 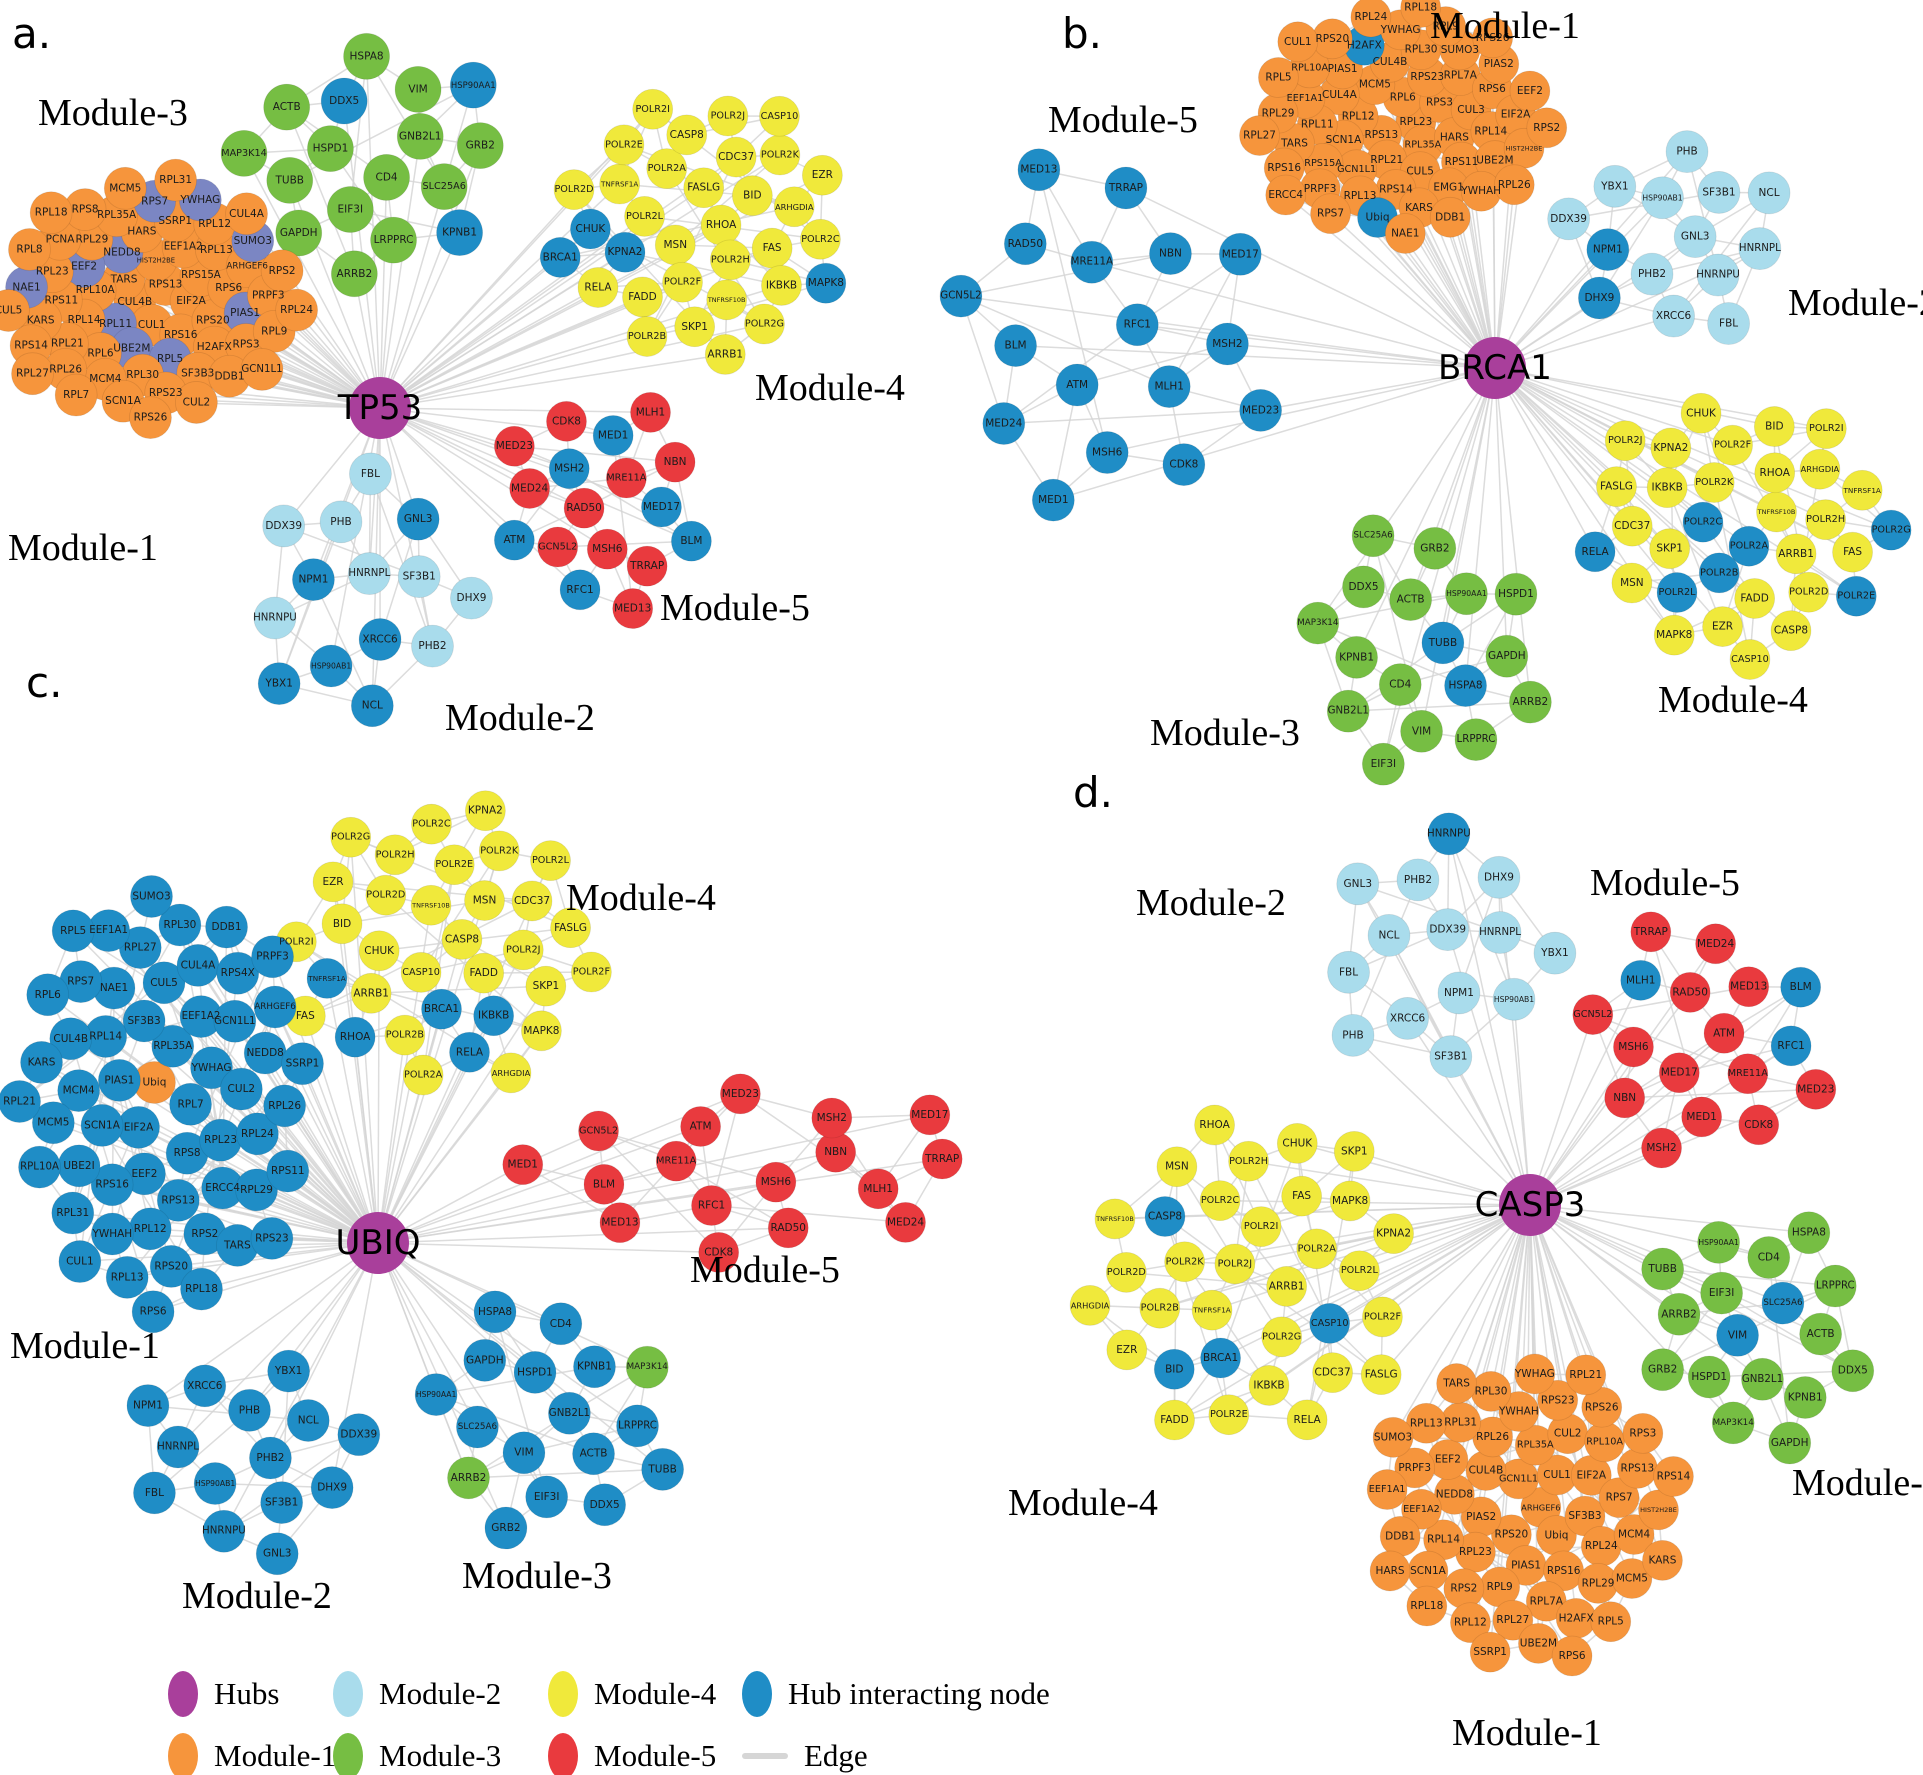 I want to click on node-label: MSH2, so click(x=569, y=469).